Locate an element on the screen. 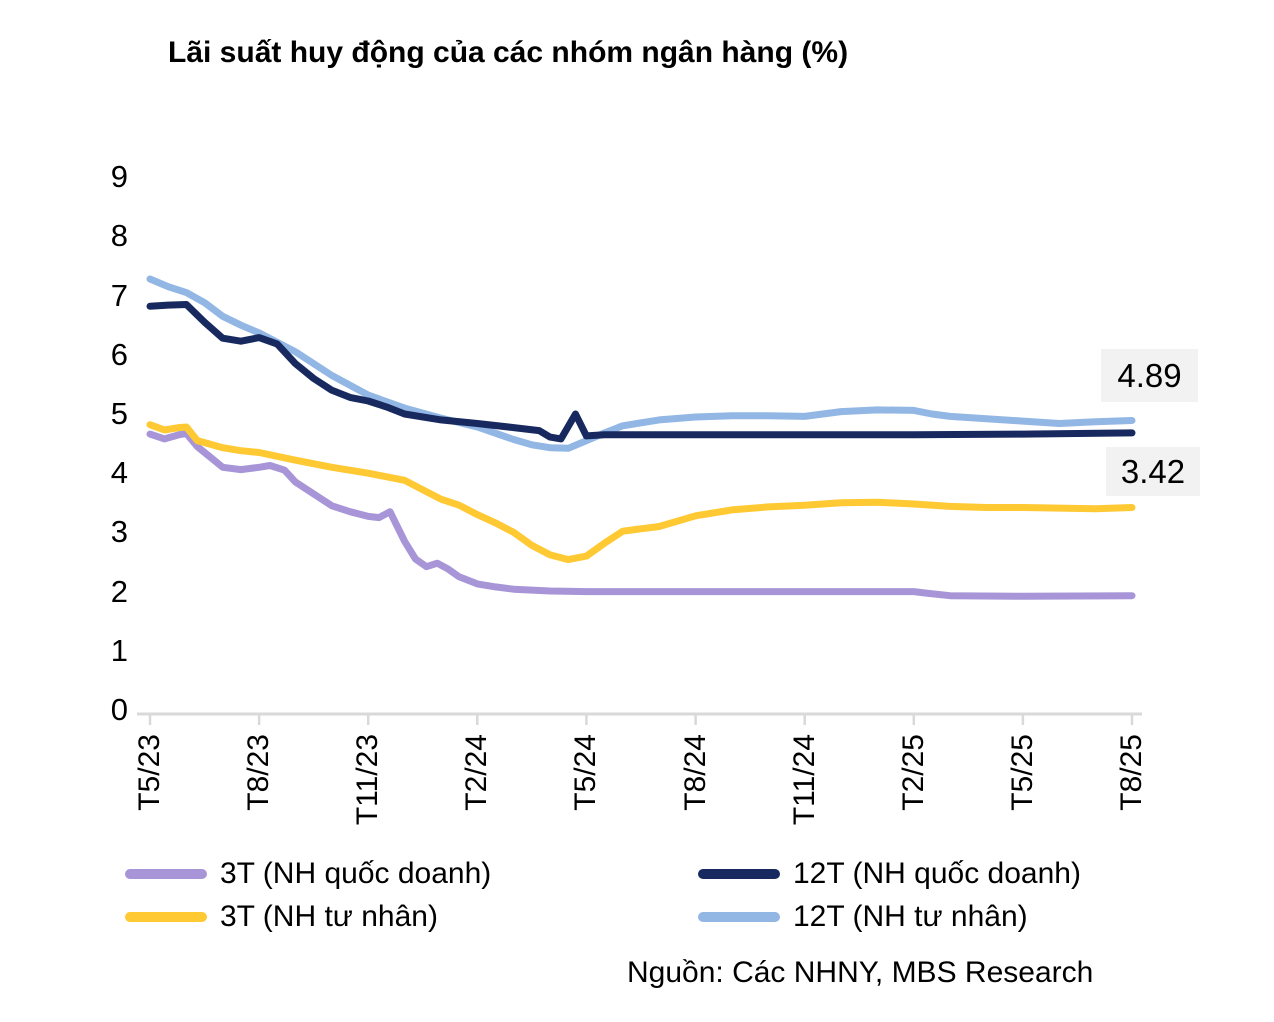 This screenshot has height=1022, width=1274. y-tick-label: 0 is located at coordinates (119, 709).